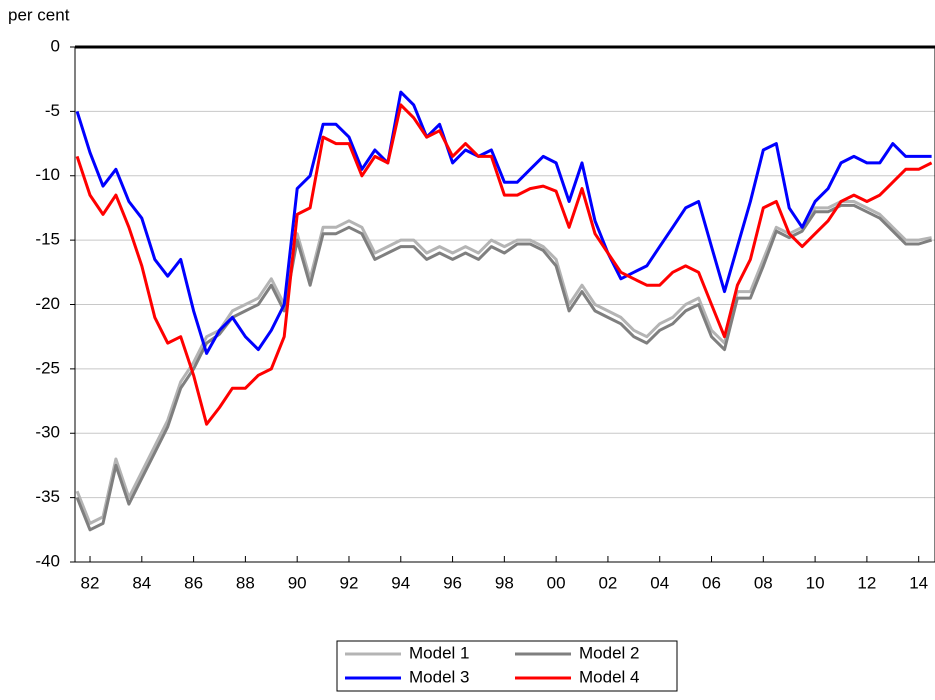 The height and width of the screenshot is (700, 935). Describe the element at coordinates (866, 582) in the screenshot. I see `x-tick-label: 12` at that location.